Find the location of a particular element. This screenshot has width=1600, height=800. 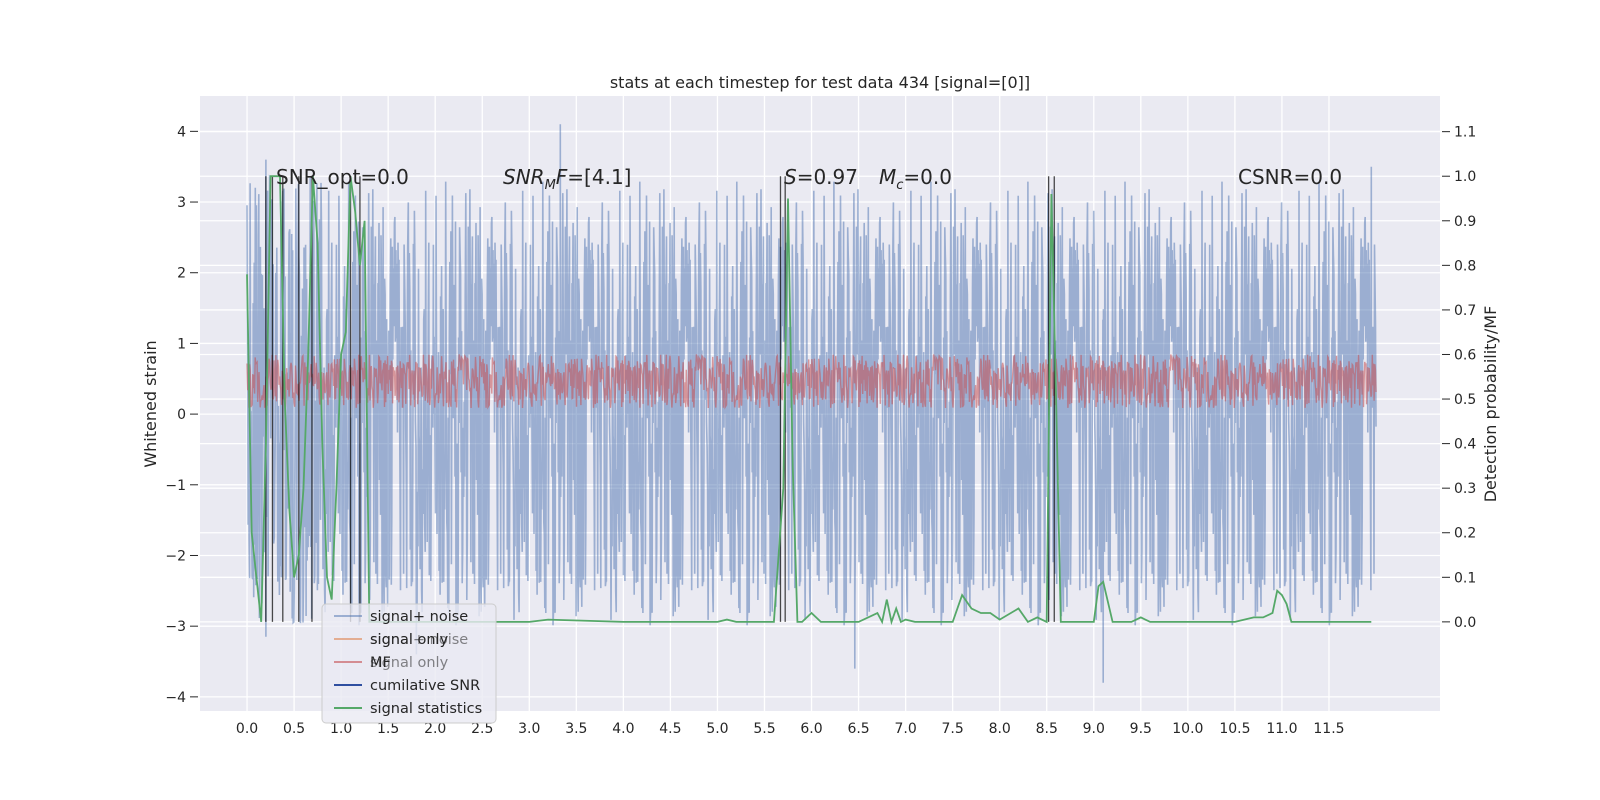

x-tick-label: 8.5 is located at coordinates (1047, 729).